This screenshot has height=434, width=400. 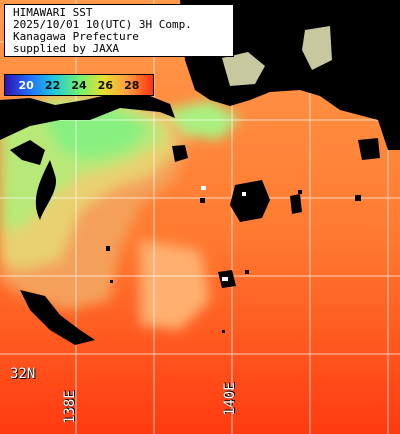 I want to click on coastal-cloud-band, so click(x=57, y=317).